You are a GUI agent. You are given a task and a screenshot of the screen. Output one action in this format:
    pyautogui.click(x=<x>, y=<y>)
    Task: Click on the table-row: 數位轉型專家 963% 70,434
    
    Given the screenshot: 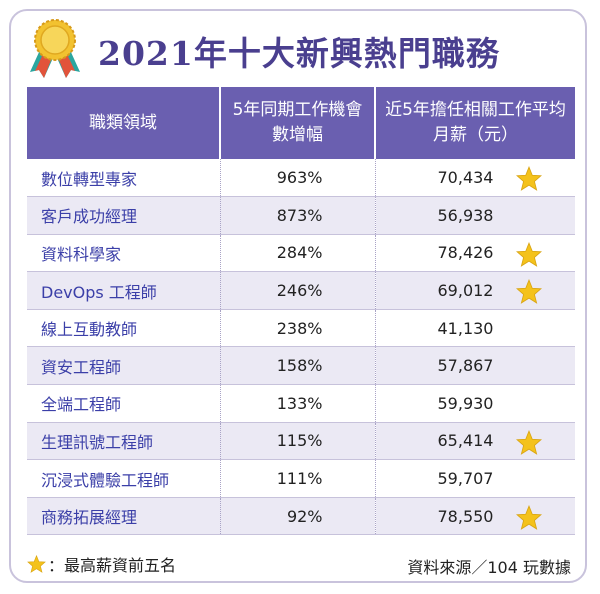 What is the action you would take?
    pyautogui.click(x=301, y=178)
    